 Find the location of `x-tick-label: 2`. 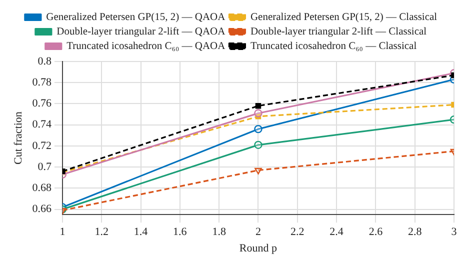

x-tick-label: 2 is located at coordinates (258, 232).